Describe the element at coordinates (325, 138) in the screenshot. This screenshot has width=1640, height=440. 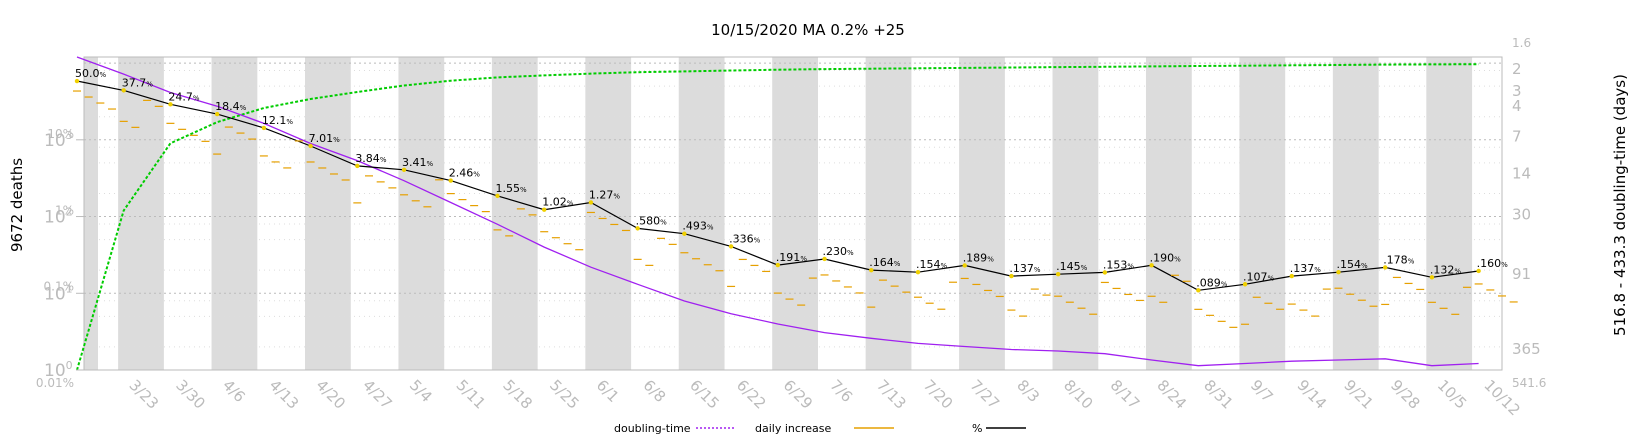
I see `percent-label: 7.01%` at that location.